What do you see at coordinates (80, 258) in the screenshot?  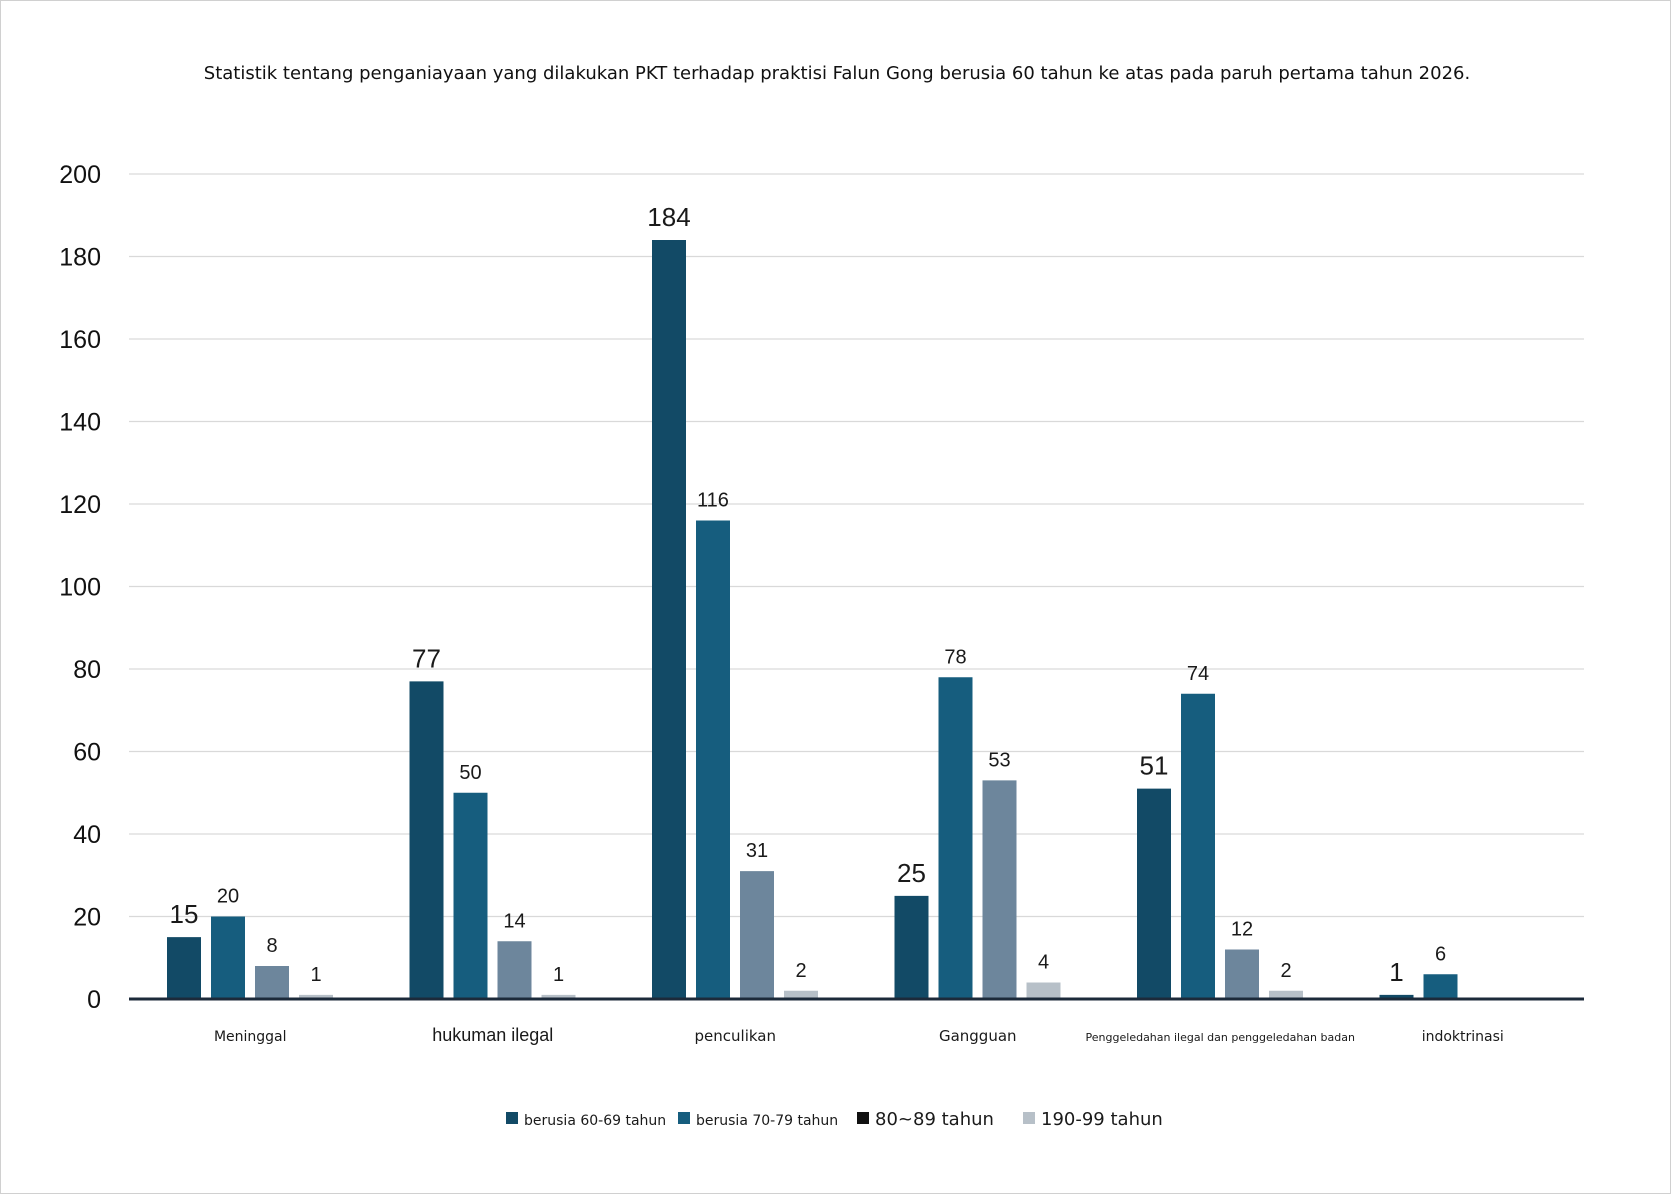 I see `y-tick-label: 180` at bounding box center [80, 258].